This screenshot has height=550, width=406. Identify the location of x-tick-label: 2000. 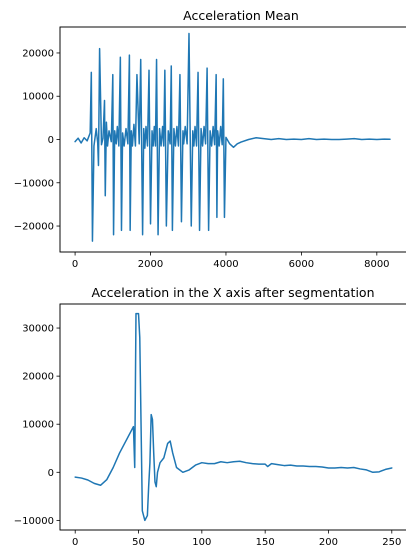
(150, 264).